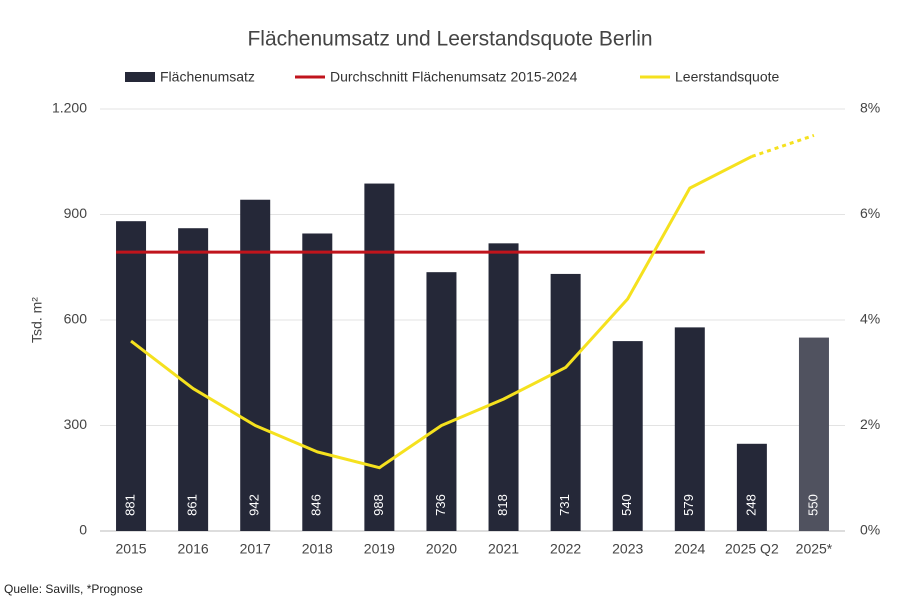 This screenshot has width=901, height=601. I want to click on x-tick-label: 2019, so click(379, 549).